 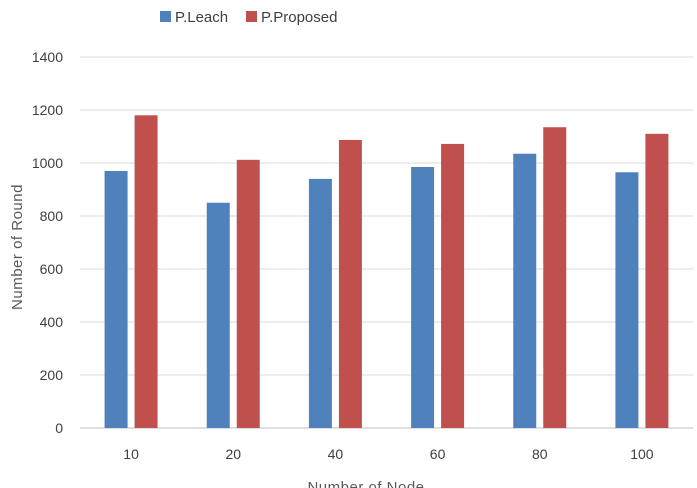 What do you see at coordinates (59, 428) in the screenshot?
I see `y-tick-label: 0` at bounding box center [59, 428].